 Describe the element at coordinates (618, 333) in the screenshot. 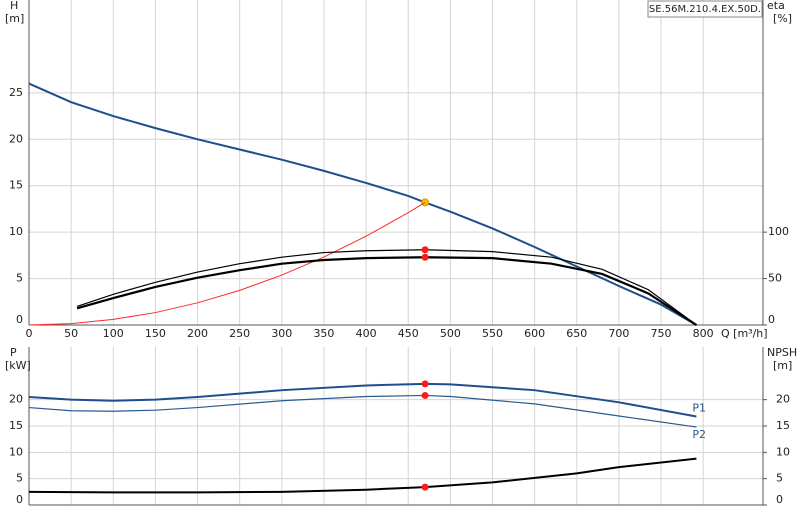

I see `x-tick-label: 700` at that location.